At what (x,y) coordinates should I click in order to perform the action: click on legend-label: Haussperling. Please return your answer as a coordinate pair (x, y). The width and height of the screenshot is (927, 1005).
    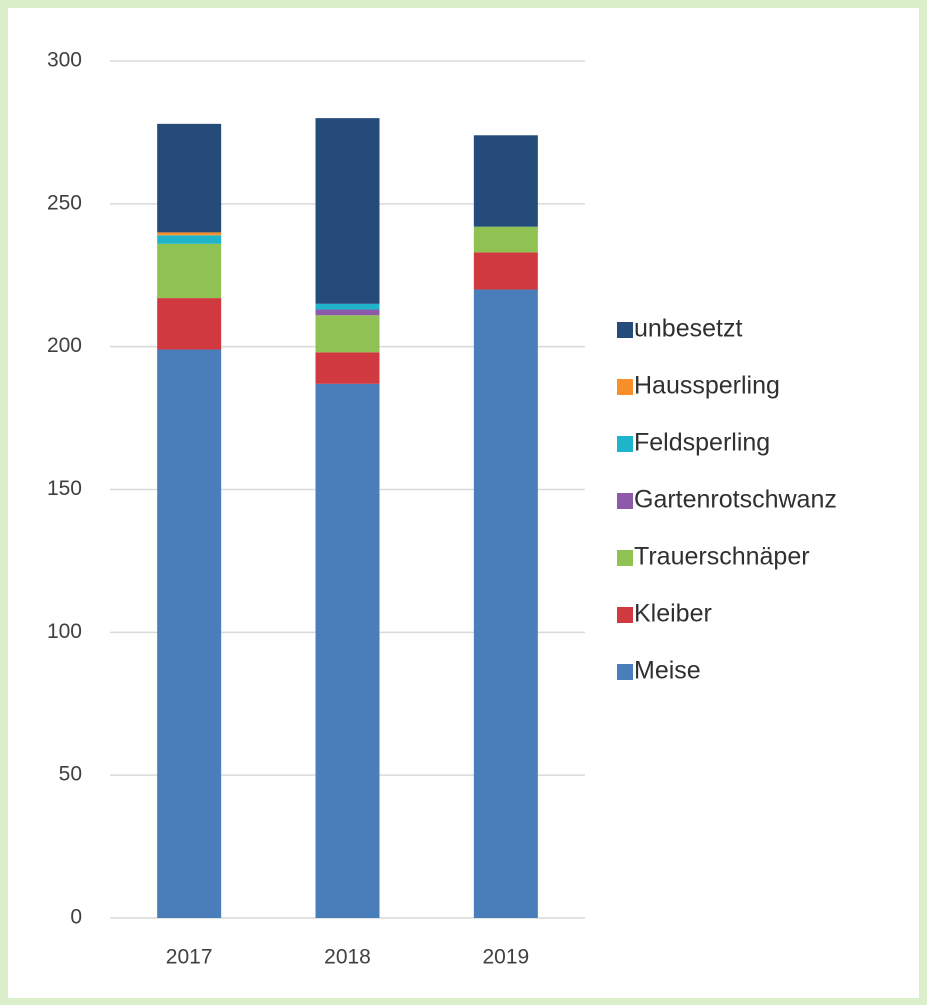
    Looking at the image, I should click on (707, 386).